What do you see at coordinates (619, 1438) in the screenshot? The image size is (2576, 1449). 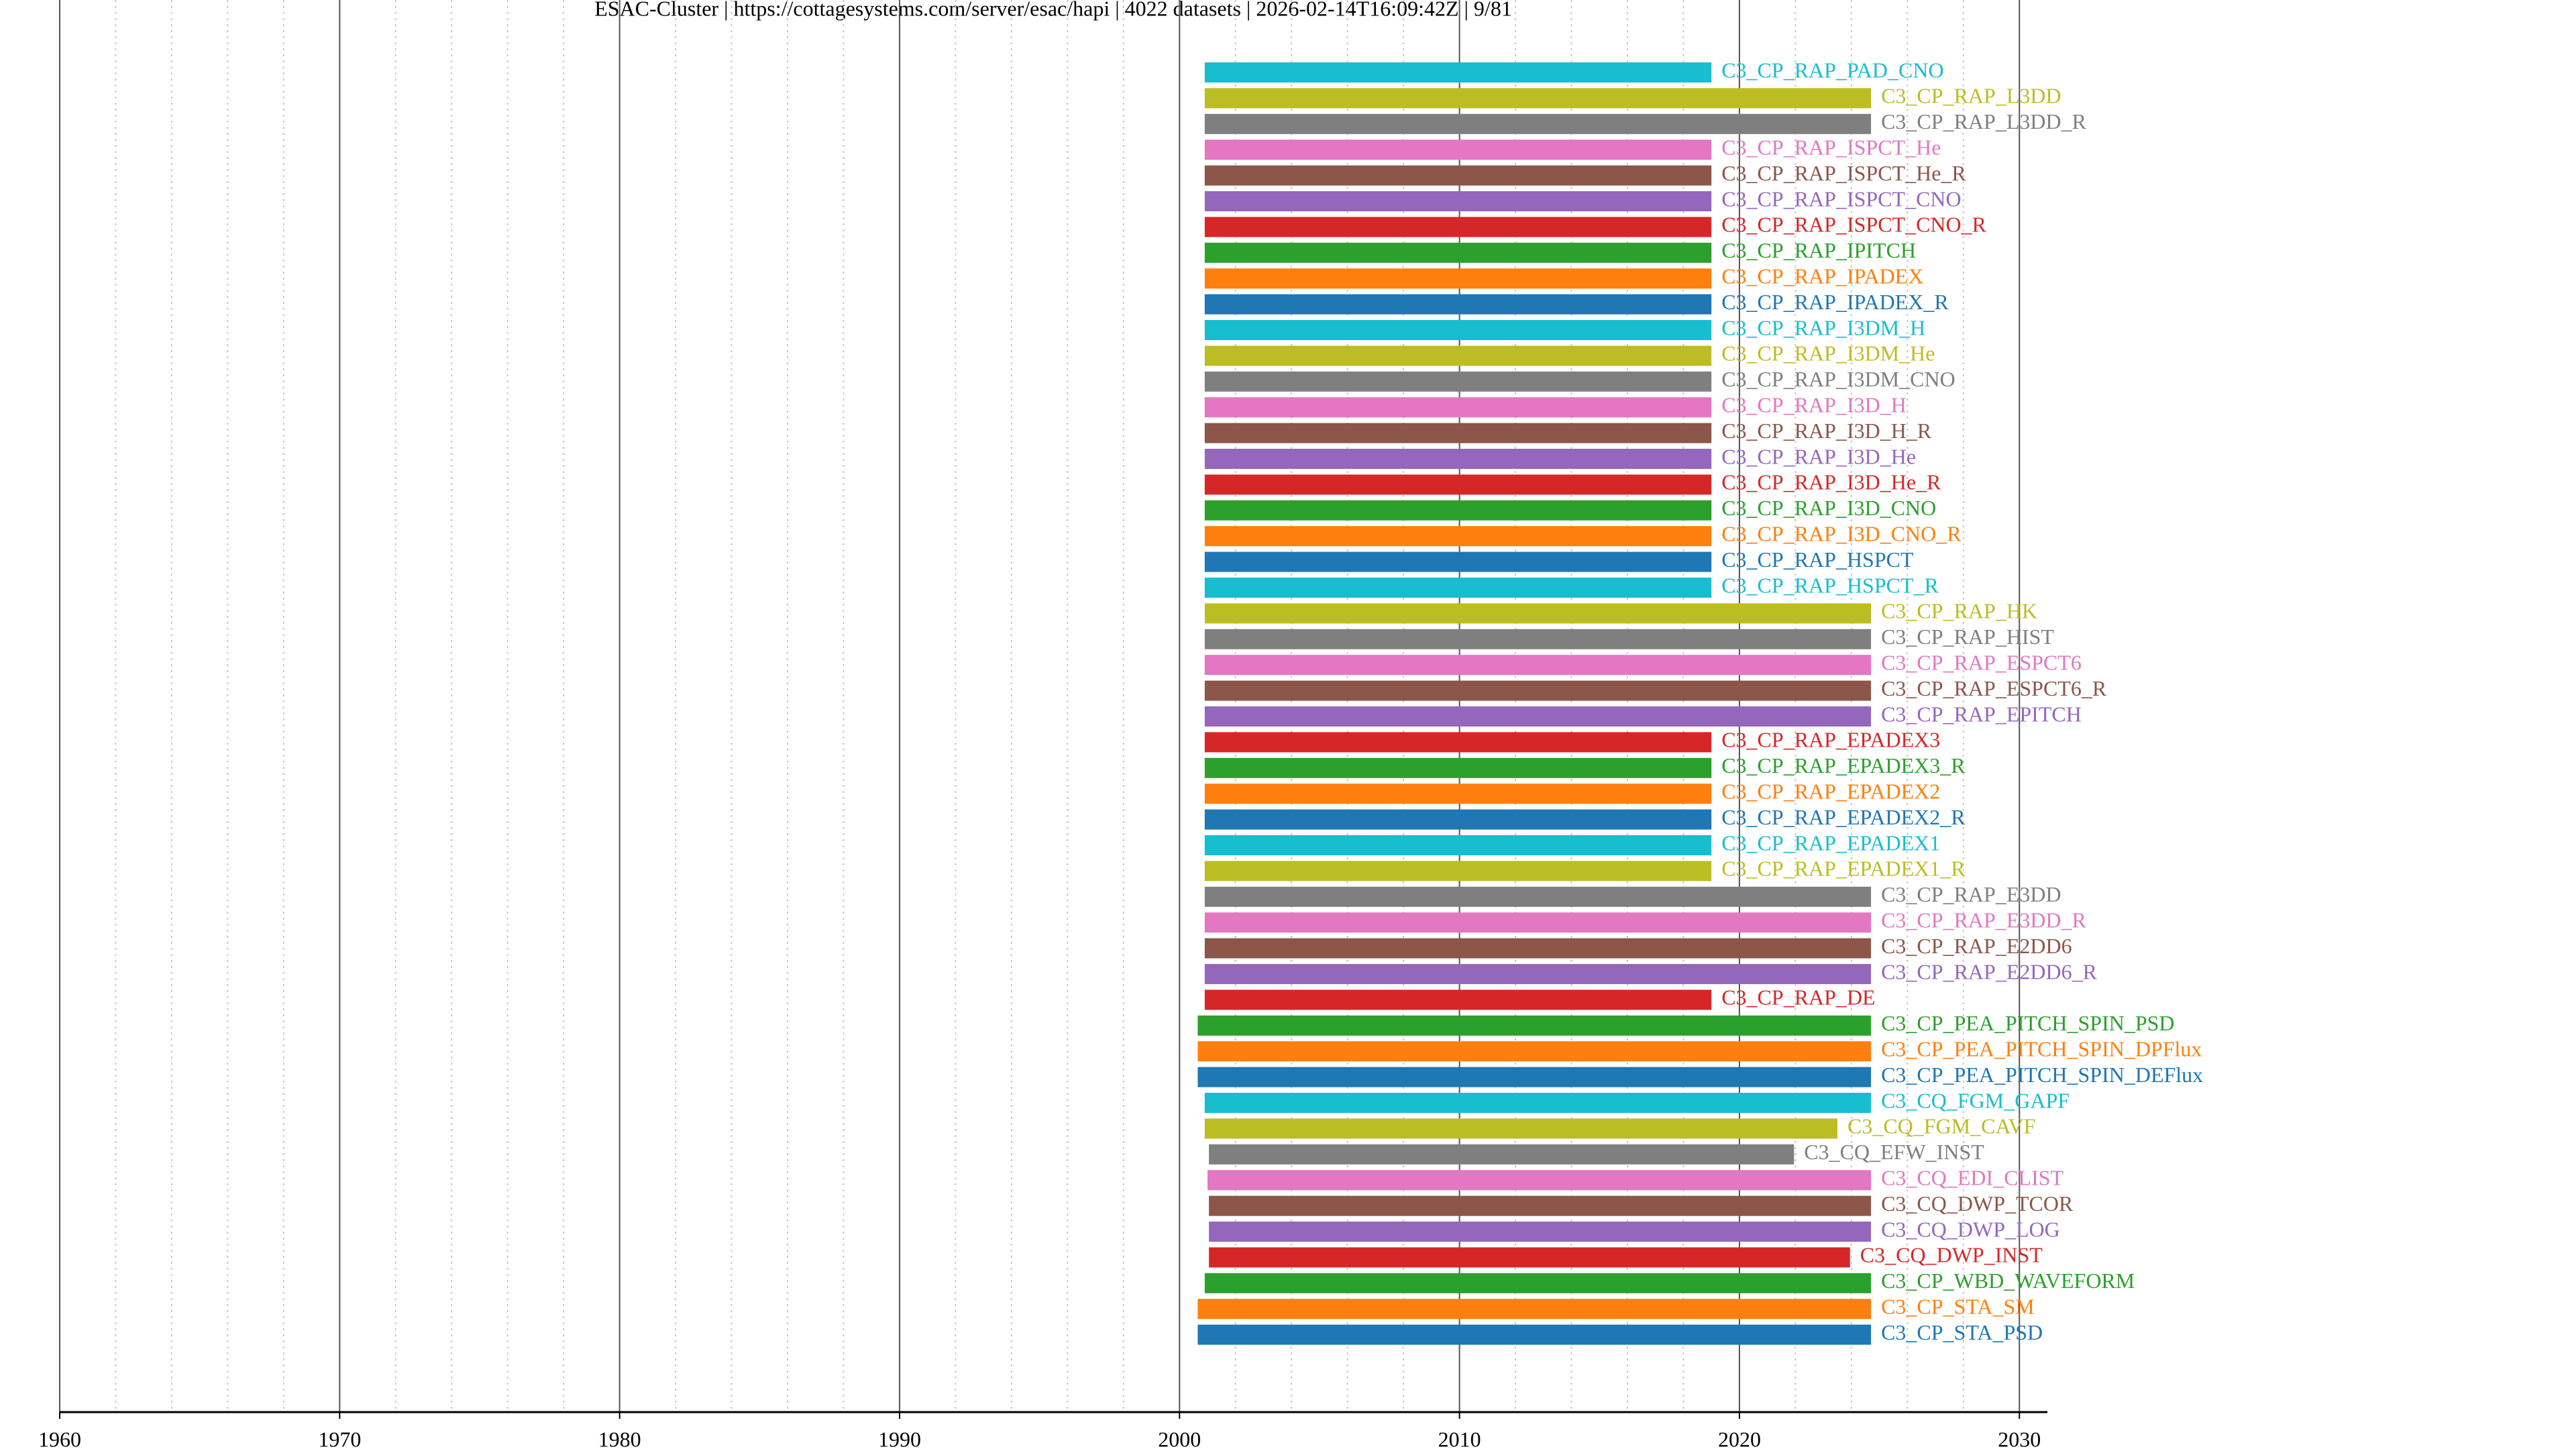 I see `x-tick-label: 1980` at bounding box center [619, 1438].